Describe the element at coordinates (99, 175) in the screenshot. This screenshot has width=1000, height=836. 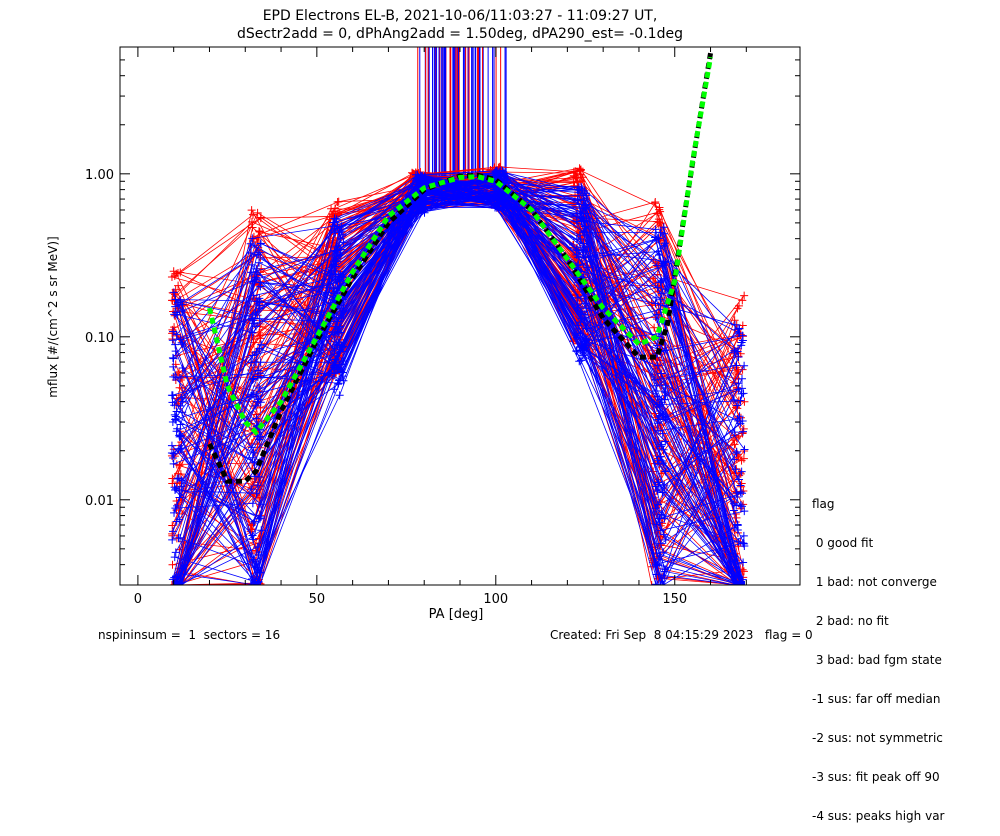
I see `y-tick-label: 1.00` at that location.